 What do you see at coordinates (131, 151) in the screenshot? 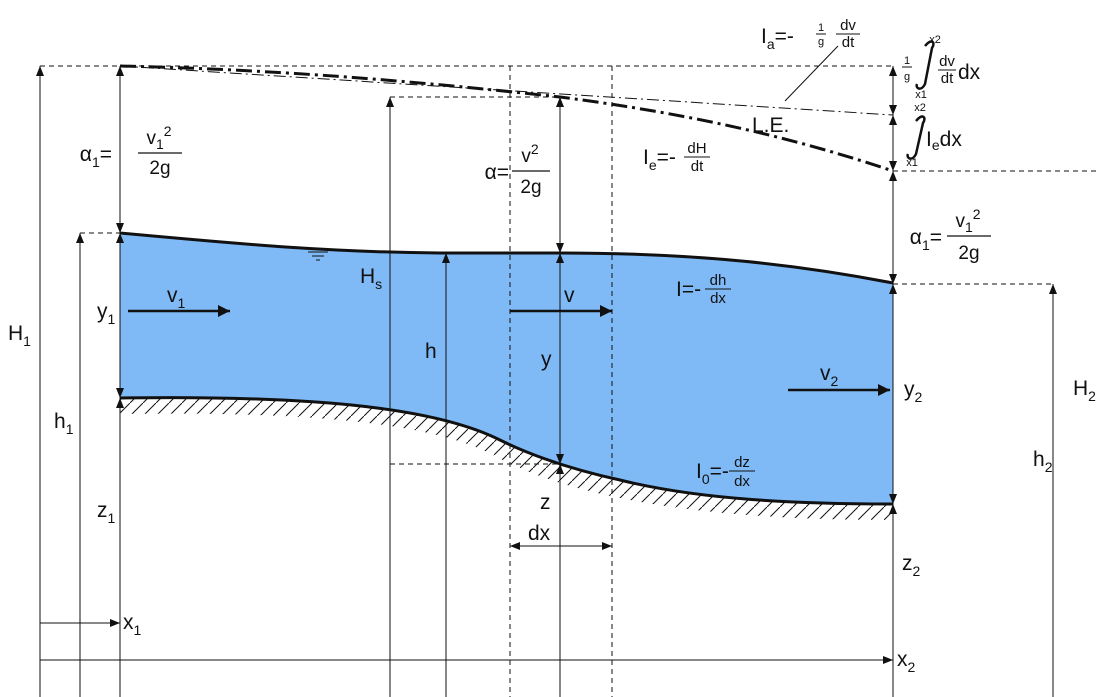
I see `formula-alpha1-left: α1= v12 2g` at bounding box center [131, 151].